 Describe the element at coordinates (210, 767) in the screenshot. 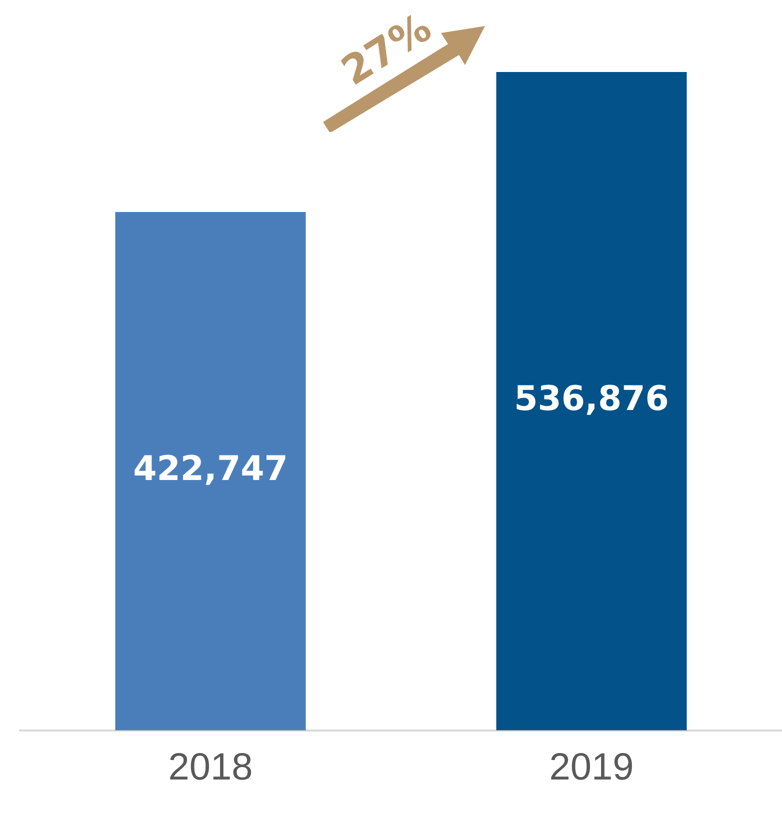

I see `x-tick-label: 2018` at that location.